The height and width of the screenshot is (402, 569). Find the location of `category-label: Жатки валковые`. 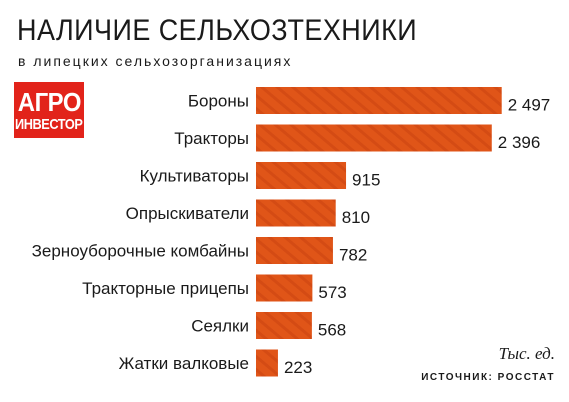

category-label: Жатки валковые is located at coordinates (184, 363).